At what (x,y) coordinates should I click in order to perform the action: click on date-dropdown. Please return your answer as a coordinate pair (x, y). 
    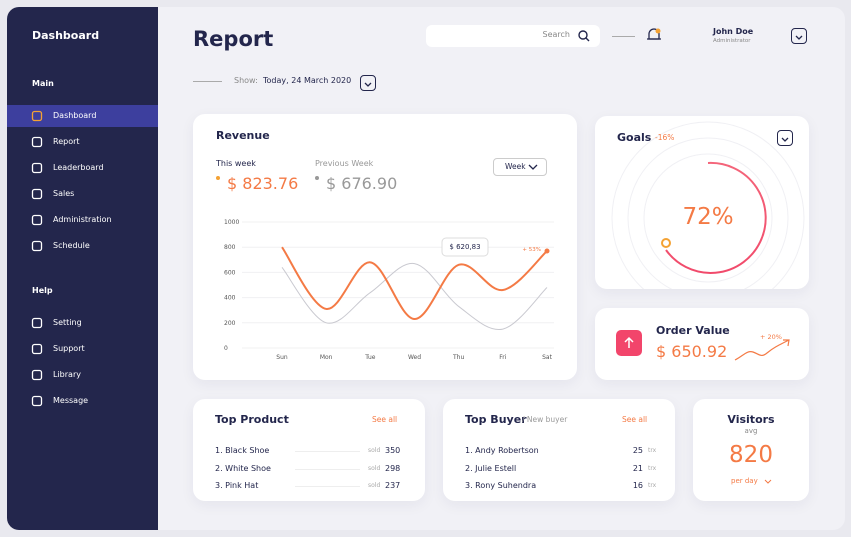
    Looking at the image, I should click on (368, 83).